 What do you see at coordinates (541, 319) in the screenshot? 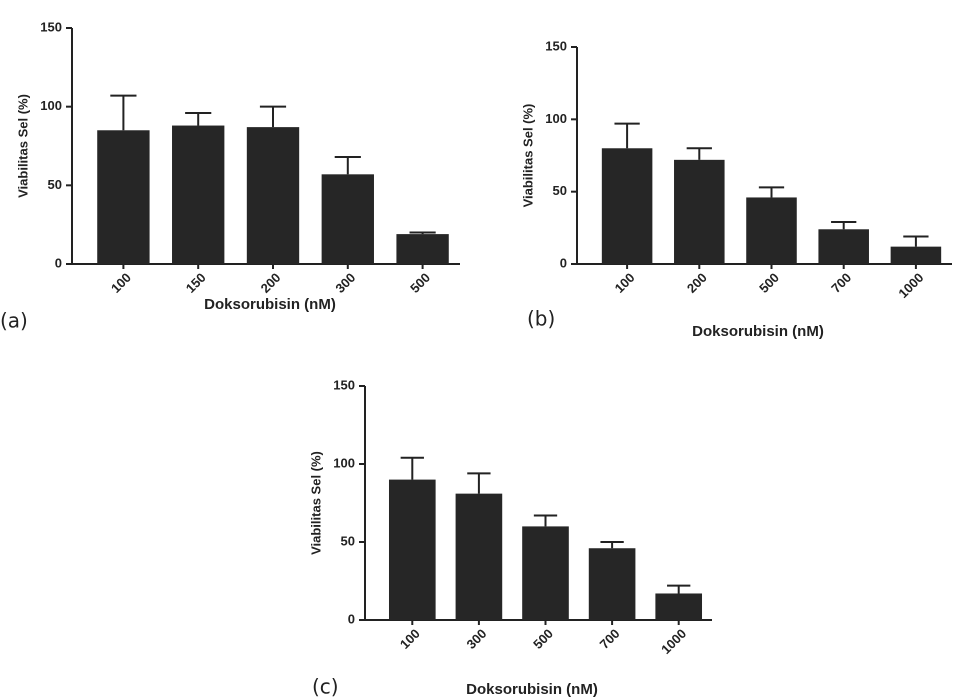
I see `panel-label: (b)` at bounding box center [541, 319].